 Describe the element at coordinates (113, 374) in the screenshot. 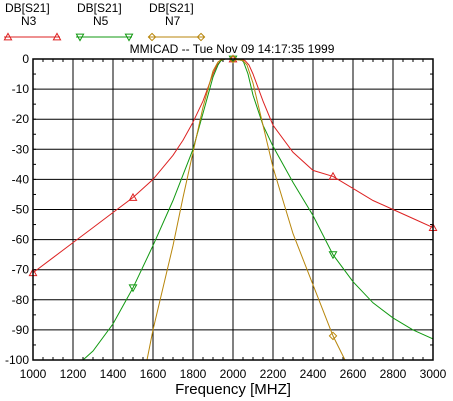

I see `x-tick-label: 1400` at that location.